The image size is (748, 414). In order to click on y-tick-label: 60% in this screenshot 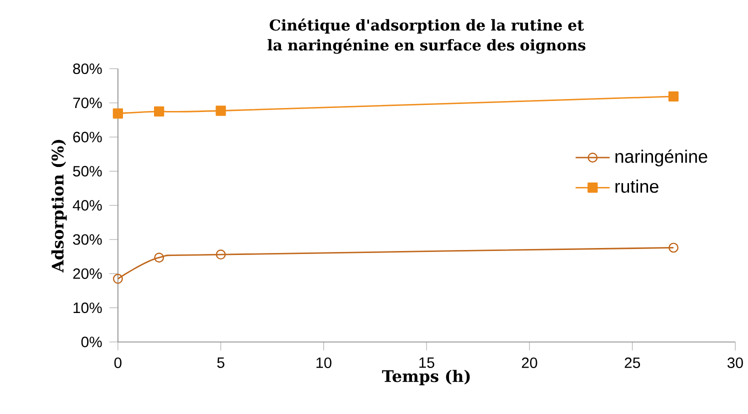, I will do `click(87, 137)`.